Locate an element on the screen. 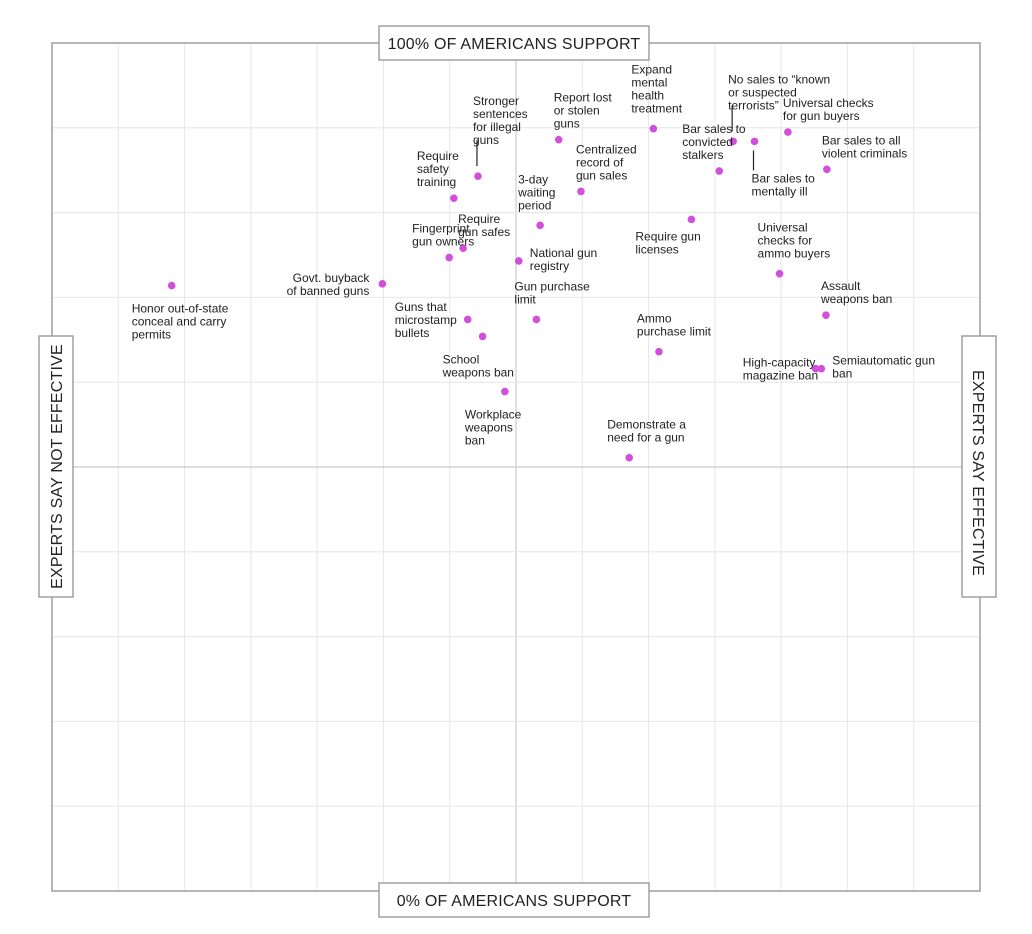  point-universal-checks-ammo is located at coordinates (779, 273).